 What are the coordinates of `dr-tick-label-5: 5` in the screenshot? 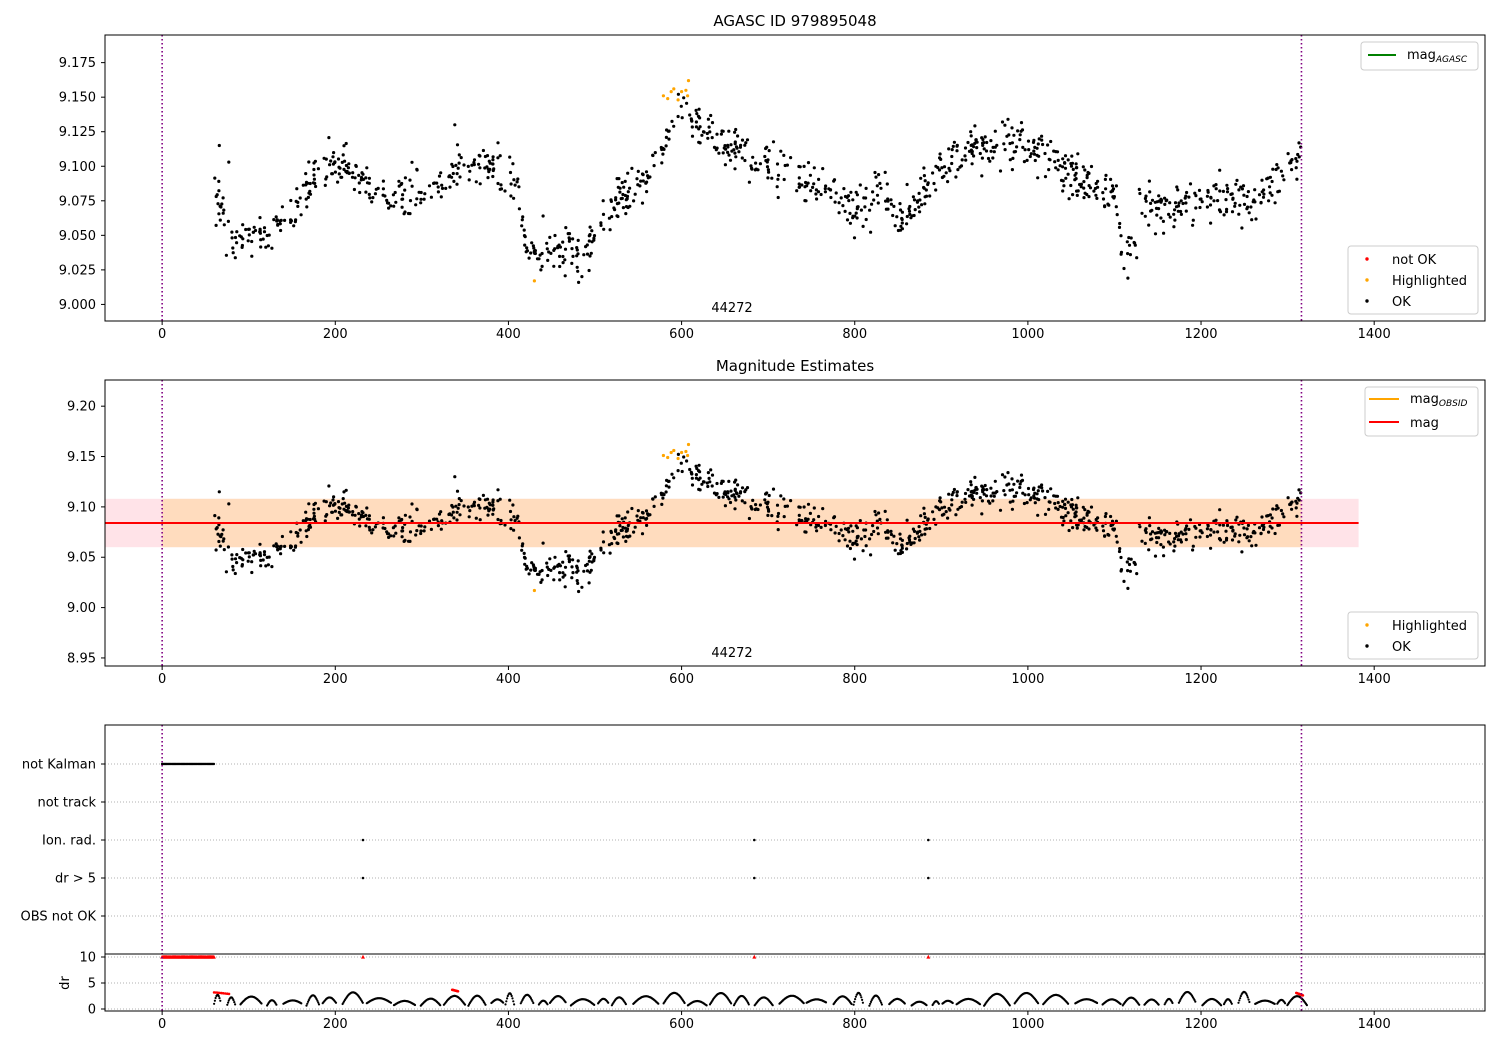 It's located at (92, 984).